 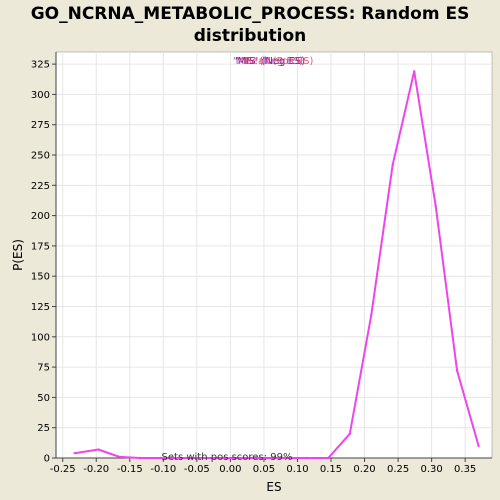 I want to click on x-tick-label: -0.20, so click(x=96, y=469).